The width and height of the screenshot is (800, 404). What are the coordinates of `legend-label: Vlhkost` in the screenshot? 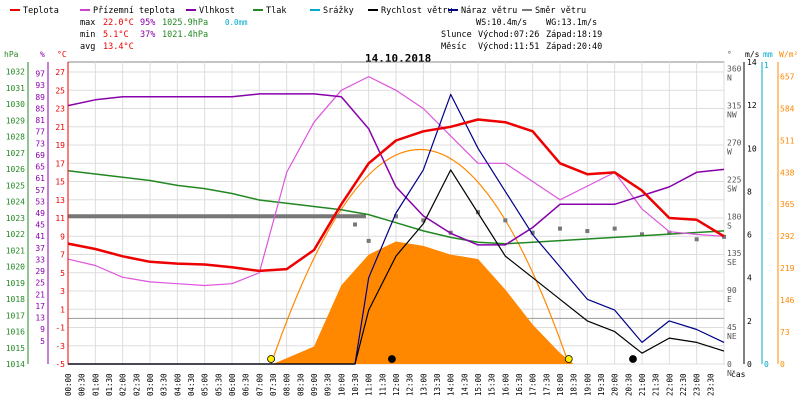 It's located at (217, 11).